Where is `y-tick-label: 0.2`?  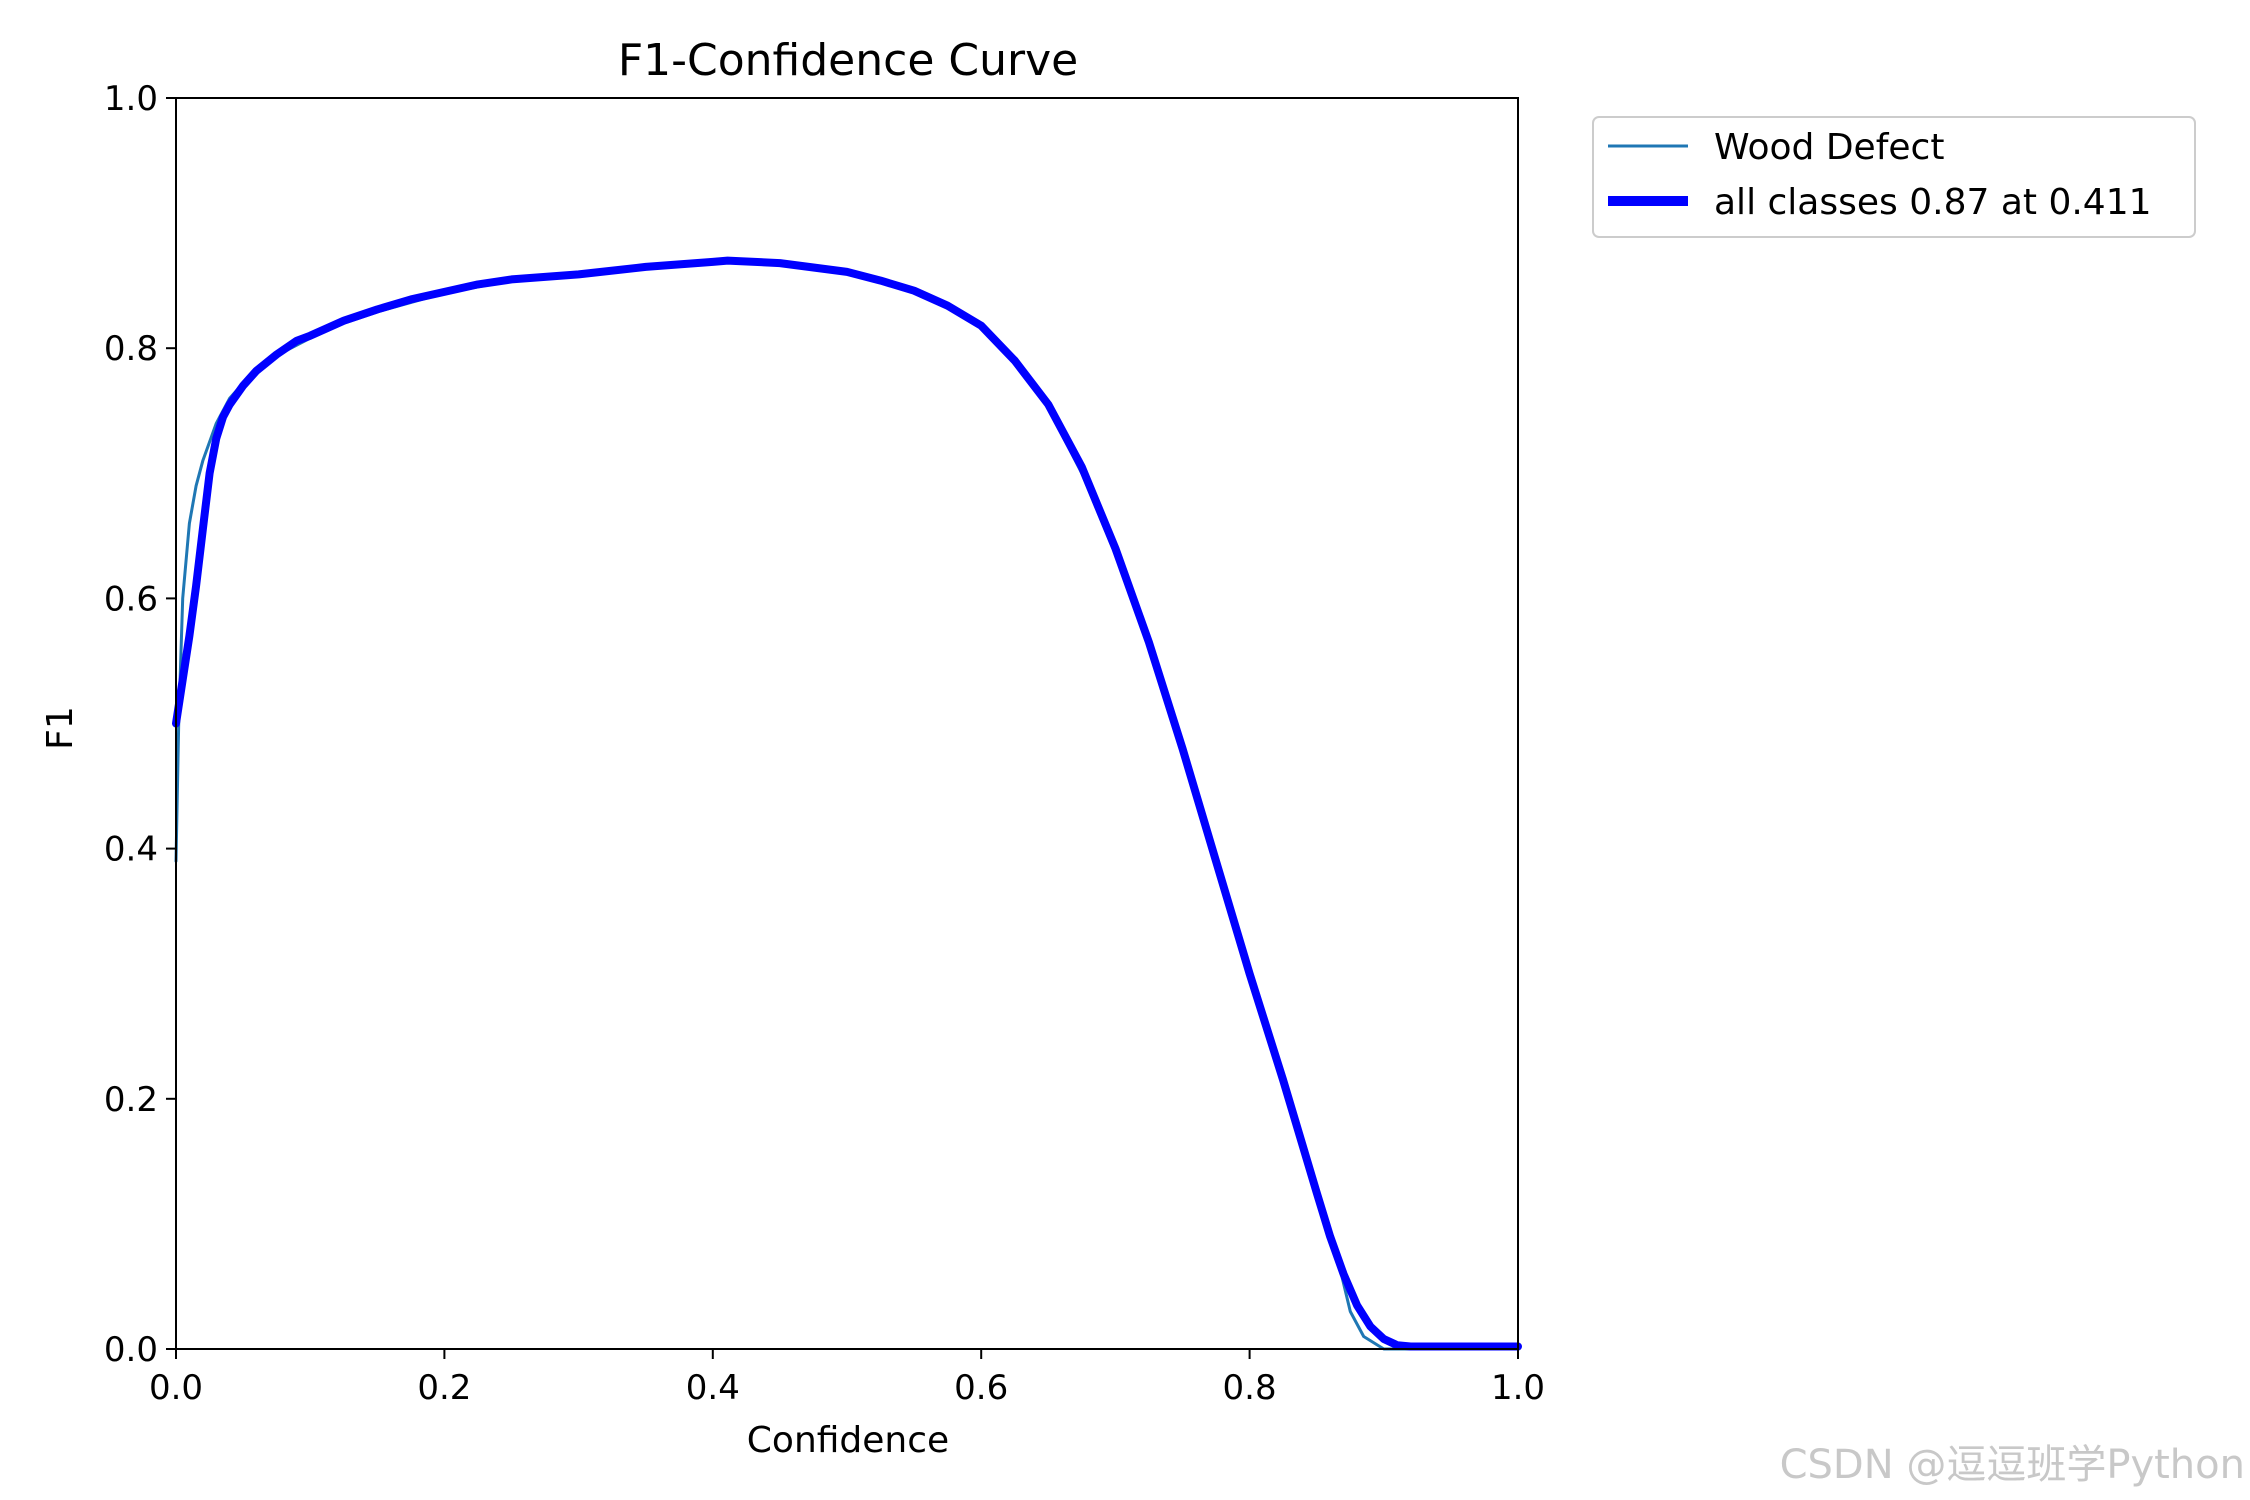
y-tick-label: 0.2 is located at coordinates (131, 1100).